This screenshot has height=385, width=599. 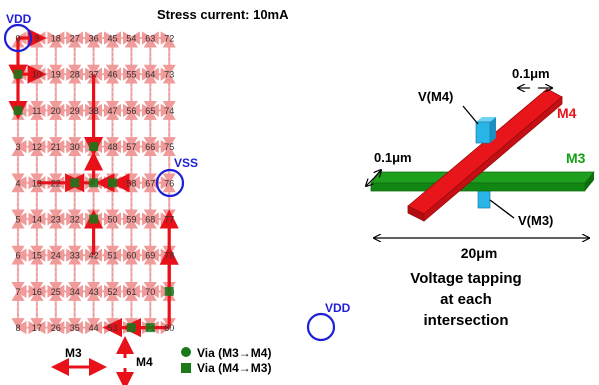 I want to click on width-left-dim-up, so click(x=377, y=174).